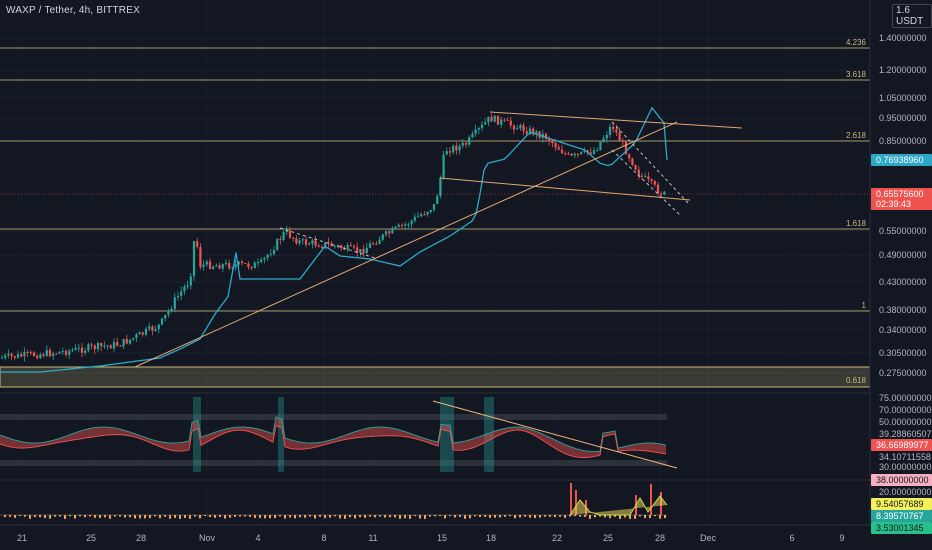  What do you see at coordinates (903, 118) in the screenshot?
I see `price-tick-label: 0.95000000` at bounding box center [903, 118].